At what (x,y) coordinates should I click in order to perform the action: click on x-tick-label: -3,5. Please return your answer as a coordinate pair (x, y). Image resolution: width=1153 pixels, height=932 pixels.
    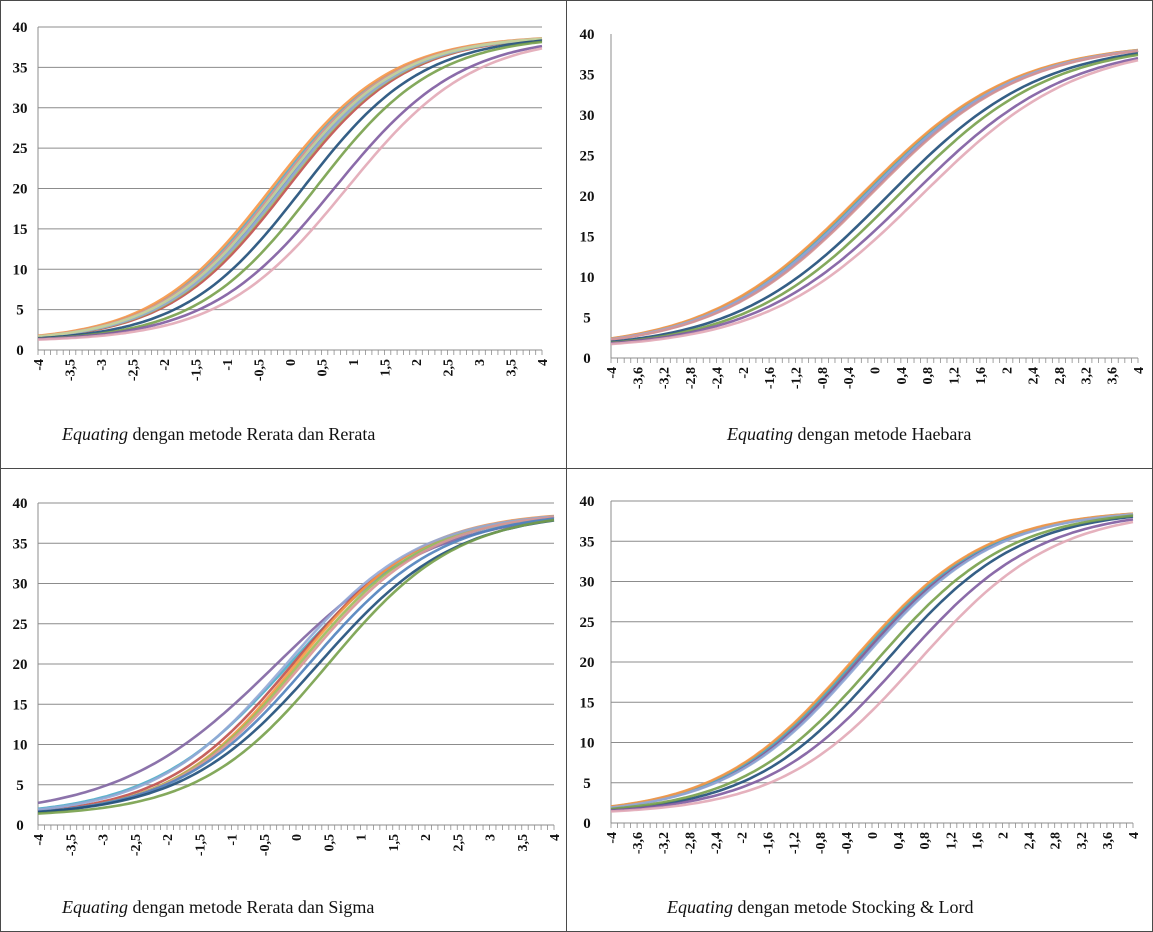
    Looking at the image, I should click on (71, 845).